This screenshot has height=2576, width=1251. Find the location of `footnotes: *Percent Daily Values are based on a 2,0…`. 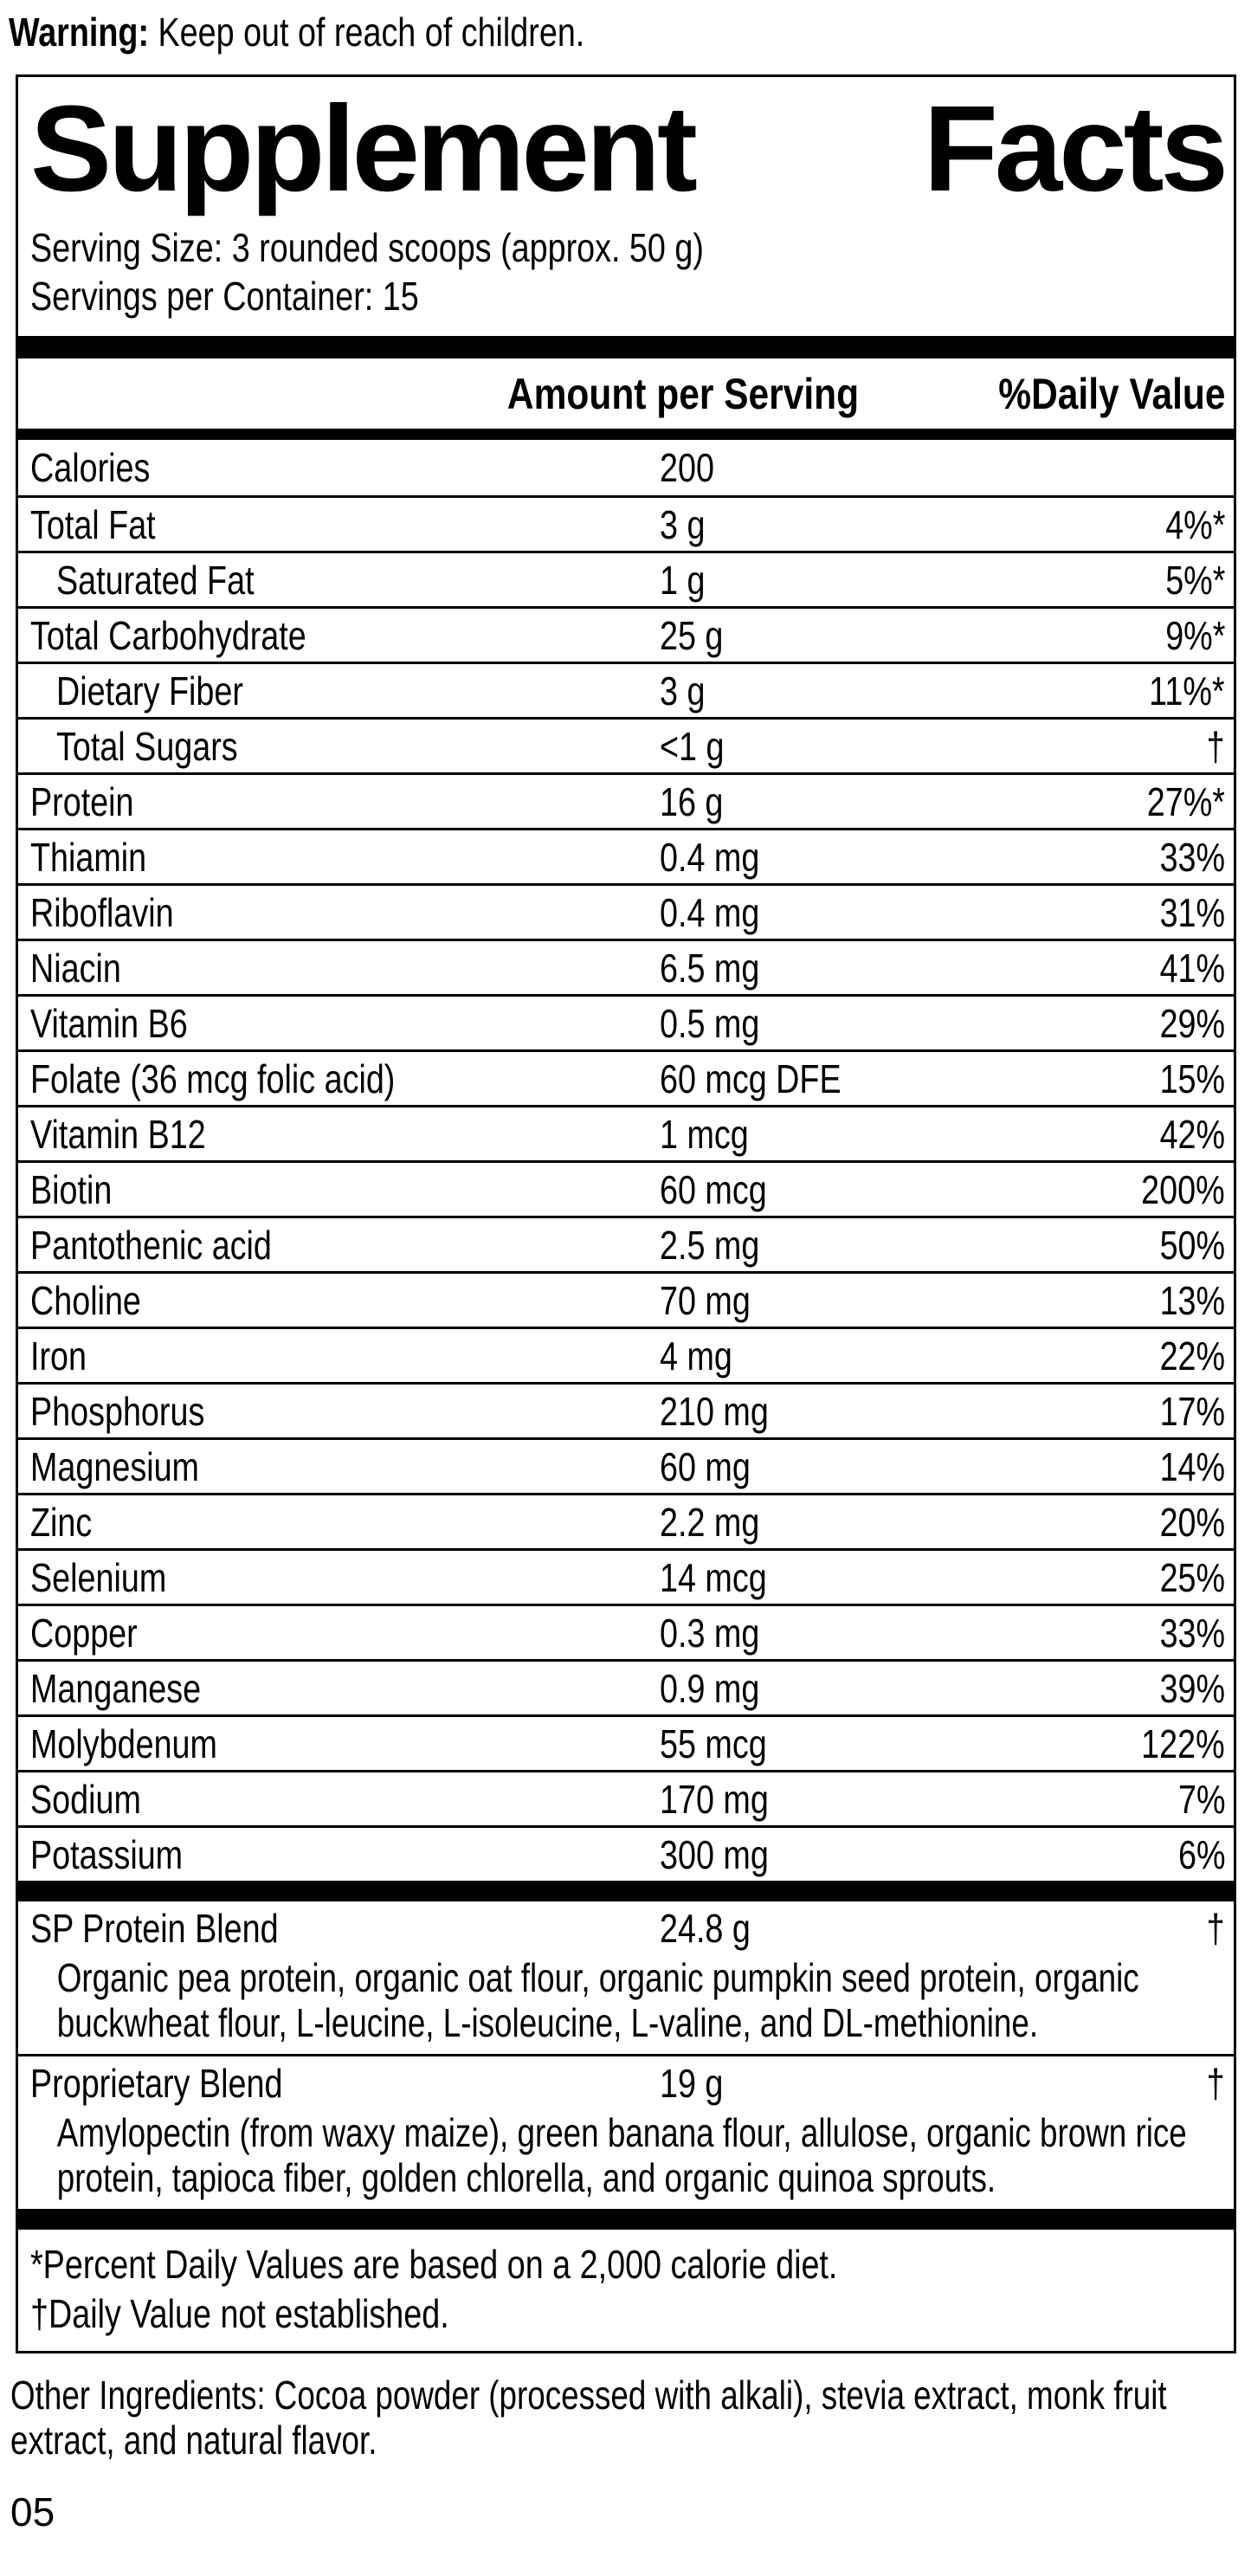

footnotes: *Percent Daily Values are based on a 2,0… is located at coordinates (626, 2290).